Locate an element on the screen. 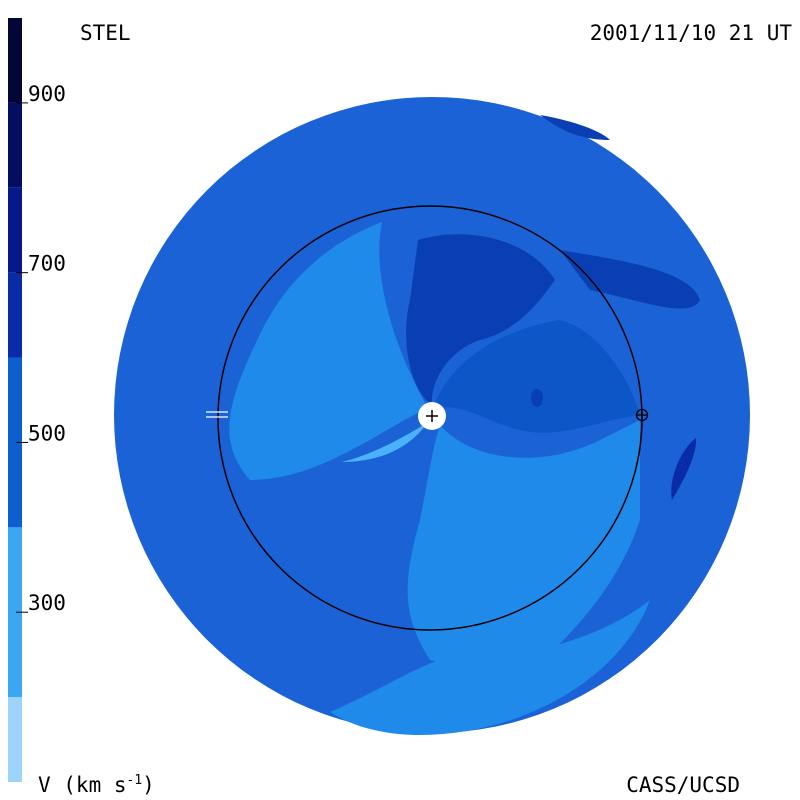 This screenshot has height=800, width=800. unit-text: V (km s is located at coordinates (82, 785).